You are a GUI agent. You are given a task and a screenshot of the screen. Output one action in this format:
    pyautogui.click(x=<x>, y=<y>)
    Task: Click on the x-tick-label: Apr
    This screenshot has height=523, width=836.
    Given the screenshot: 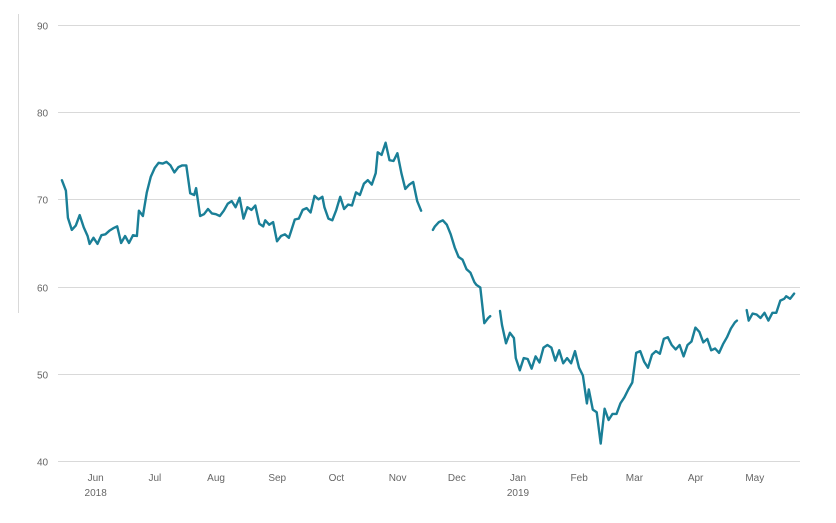 What is the action you would take?
    pyautogui.click(x=696, y=478)
    